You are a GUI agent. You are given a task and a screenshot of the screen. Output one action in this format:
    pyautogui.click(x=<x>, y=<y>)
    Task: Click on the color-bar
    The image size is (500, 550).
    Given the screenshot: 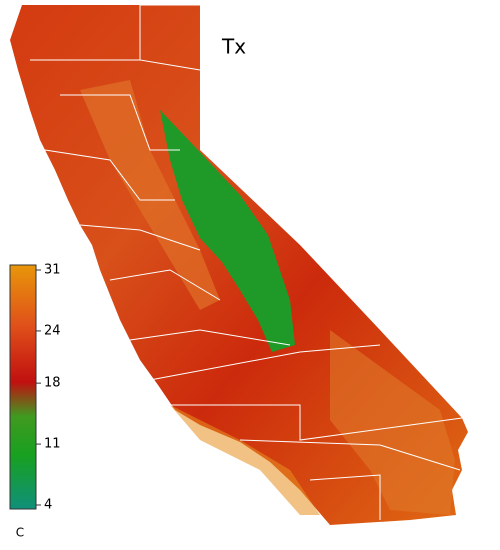 What is the action you would take?
    pyautogui.click(x=23, y=387)
    